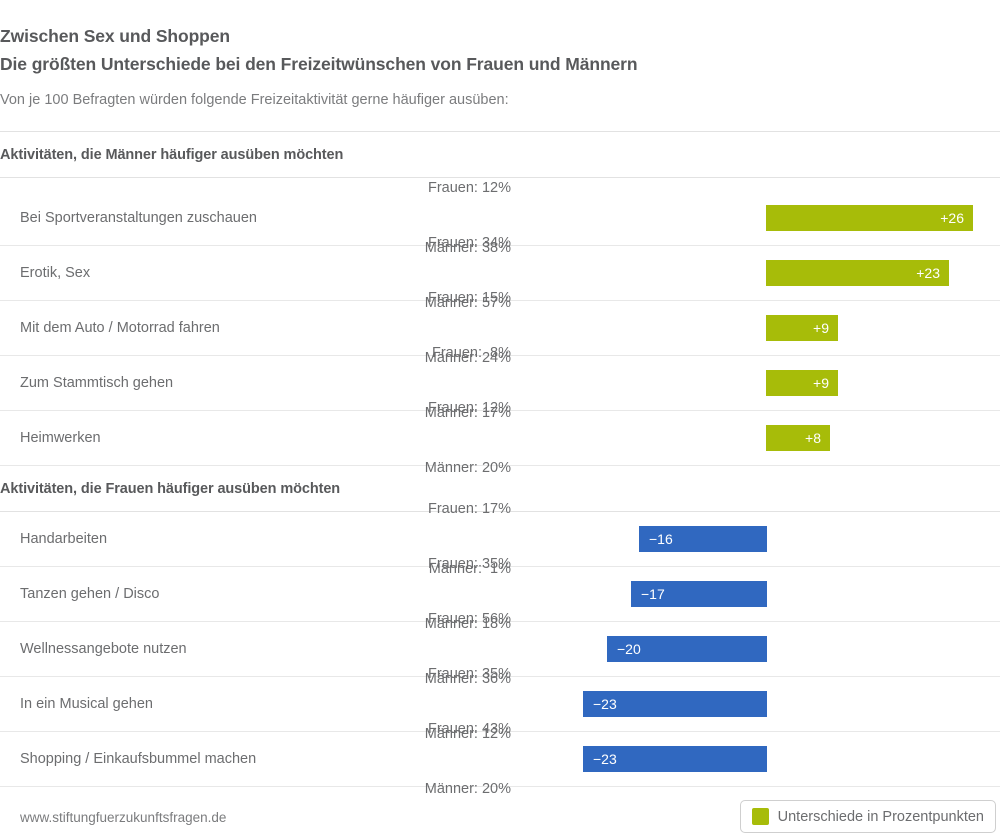  I want to click on bar-value-label: +23, so click(928, 273).